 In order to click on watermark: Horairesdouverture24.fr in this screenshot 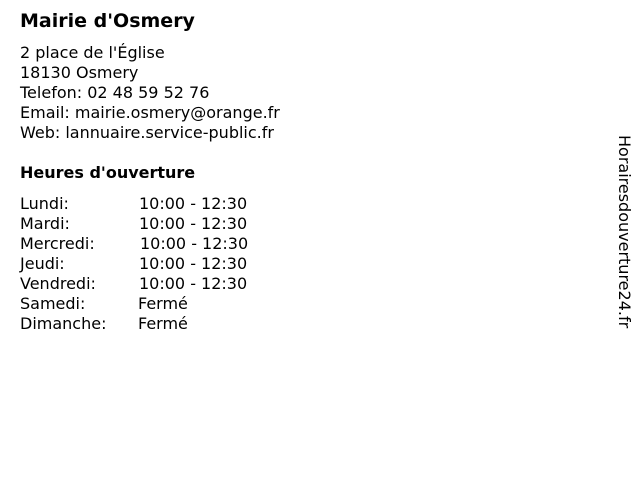, I will do `click(624, 232)`.